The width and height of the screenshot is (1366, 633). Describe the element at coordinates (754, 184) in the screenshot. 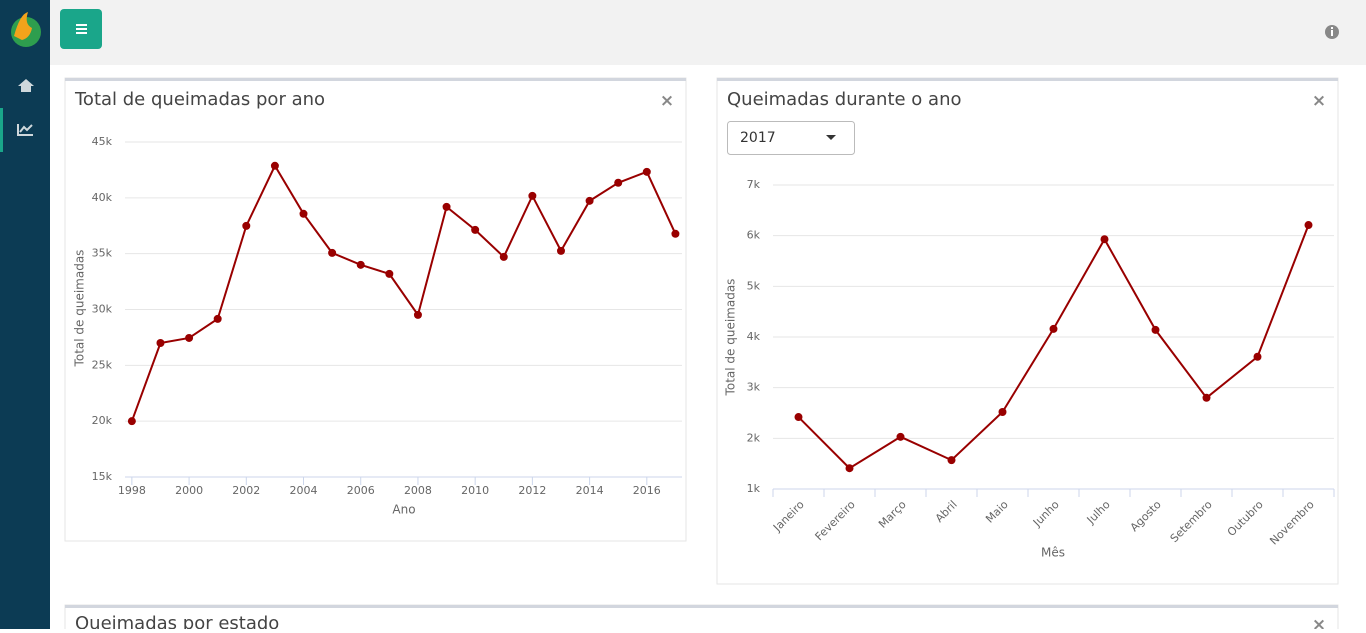

I see `y-tick-label: 7k` at that location.